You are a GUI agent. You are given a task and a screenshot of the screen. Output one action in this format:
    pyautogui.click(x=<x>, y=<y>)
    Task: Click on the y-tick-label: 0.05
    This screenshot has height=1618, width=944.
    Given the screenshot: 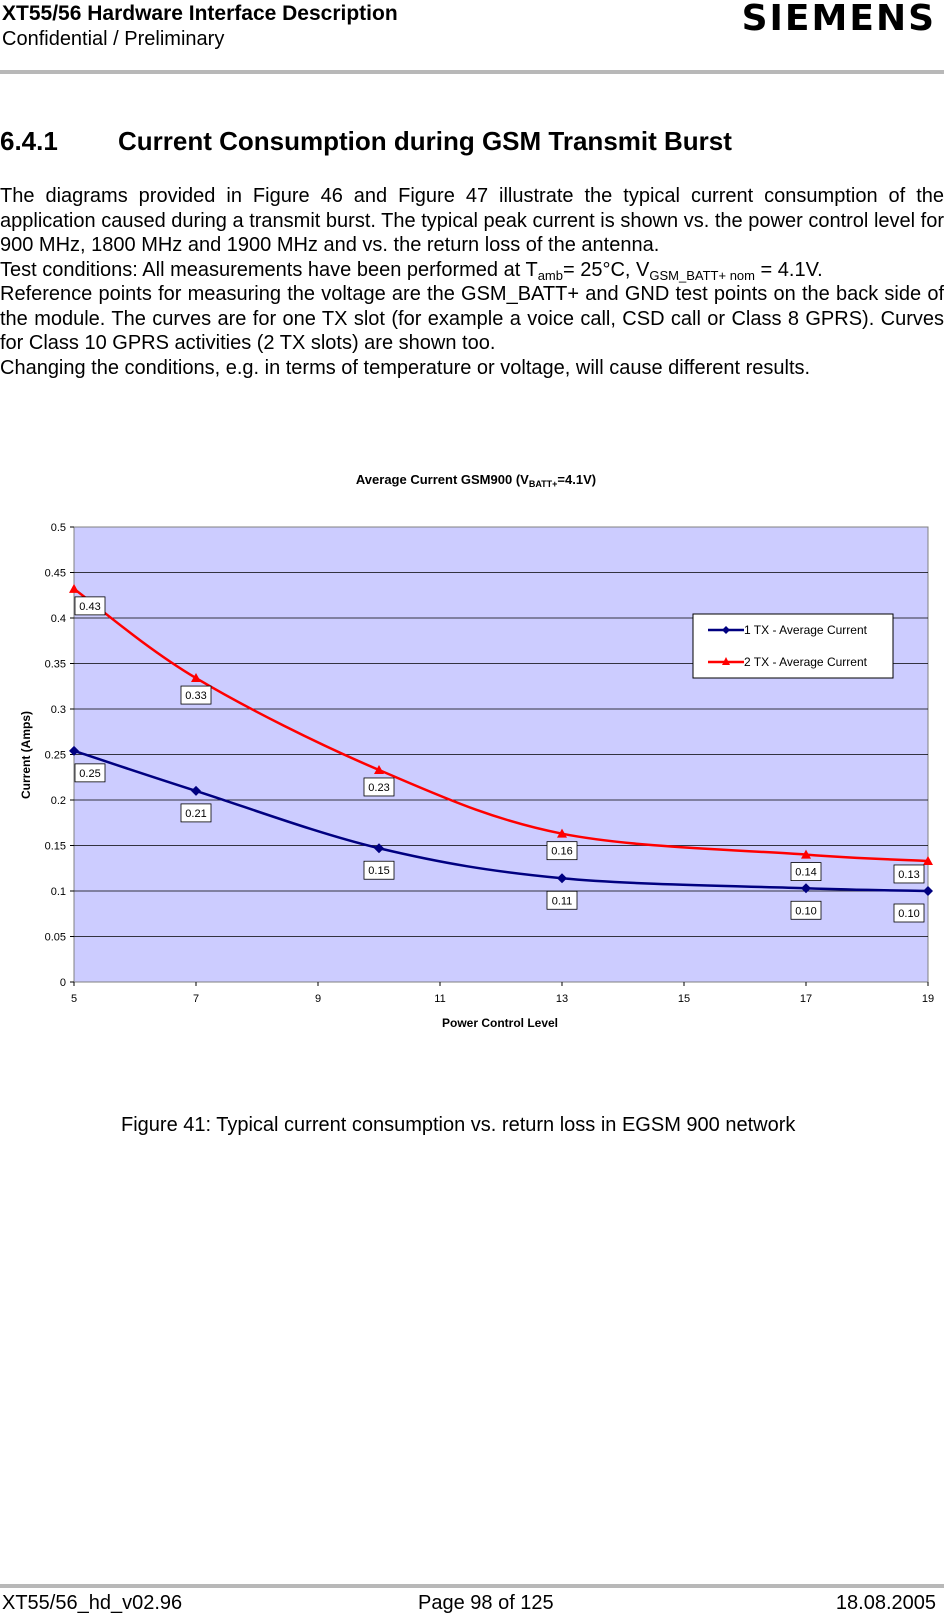 What is the action you would take?
    pyautogui.click(x=55, y=938)
    